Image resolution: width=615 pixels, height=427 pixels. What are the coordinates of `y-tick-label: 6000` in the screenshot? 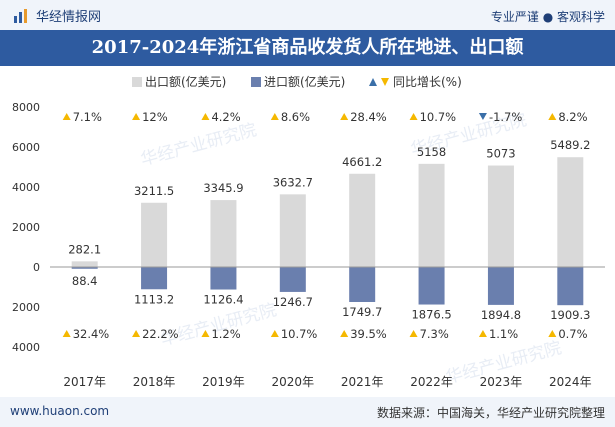 It's located at (26, 147).